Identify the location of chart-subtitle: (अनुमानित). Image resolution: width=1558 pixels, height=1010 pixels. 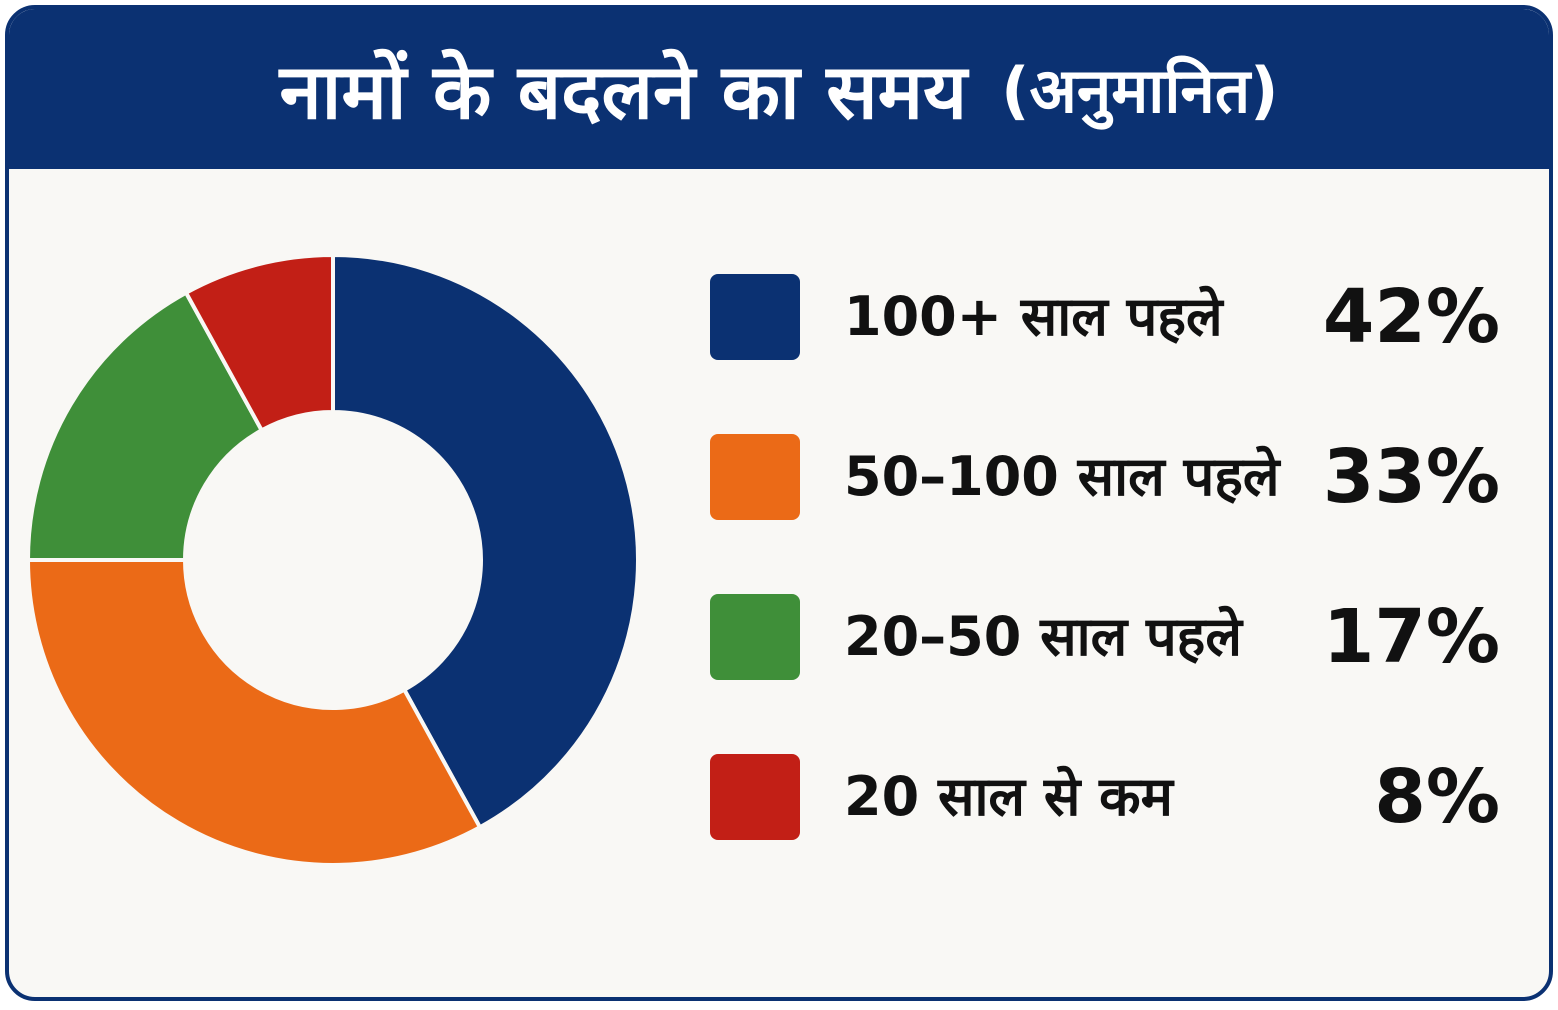
(1140, 90).